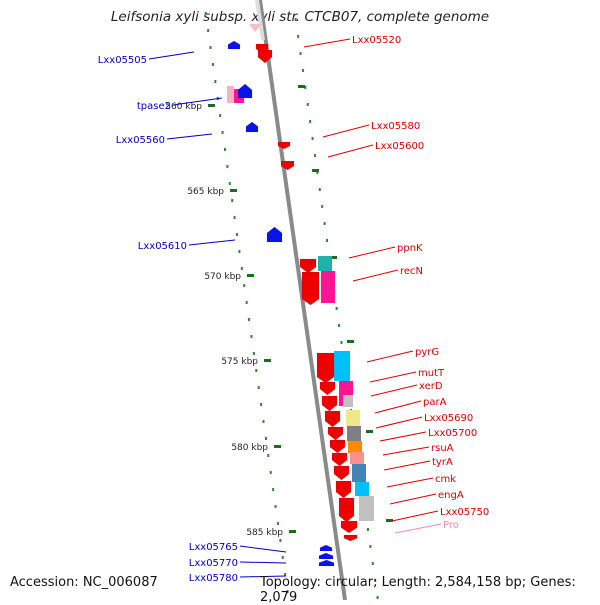  Describe the element at coordinates (431, 373) in the screenshot. I see `gene-label-mutt: mutT` at that location.